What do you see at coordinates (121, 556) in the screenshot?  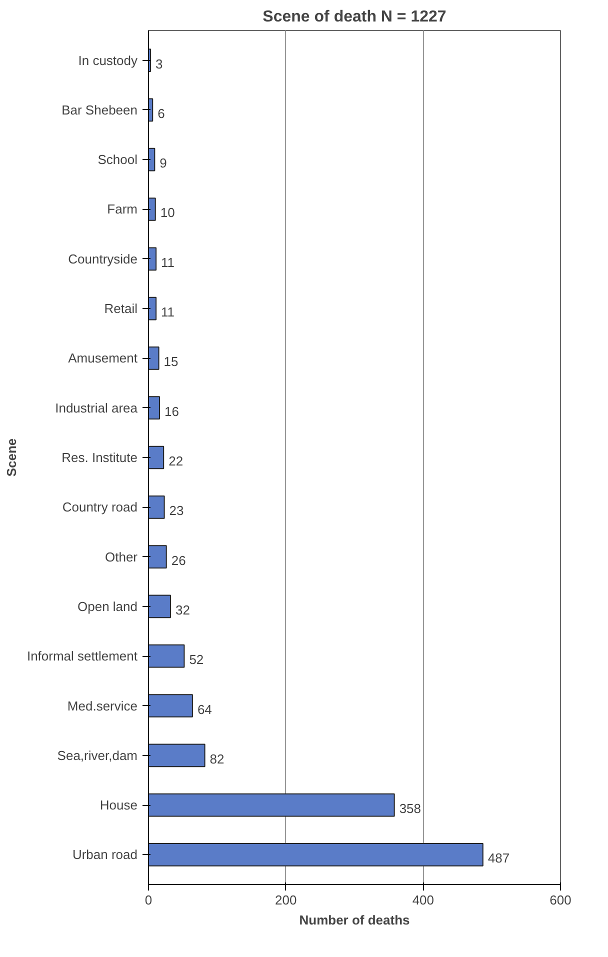 I see `y-tick-label: Other` at bounding box center [121, 556].